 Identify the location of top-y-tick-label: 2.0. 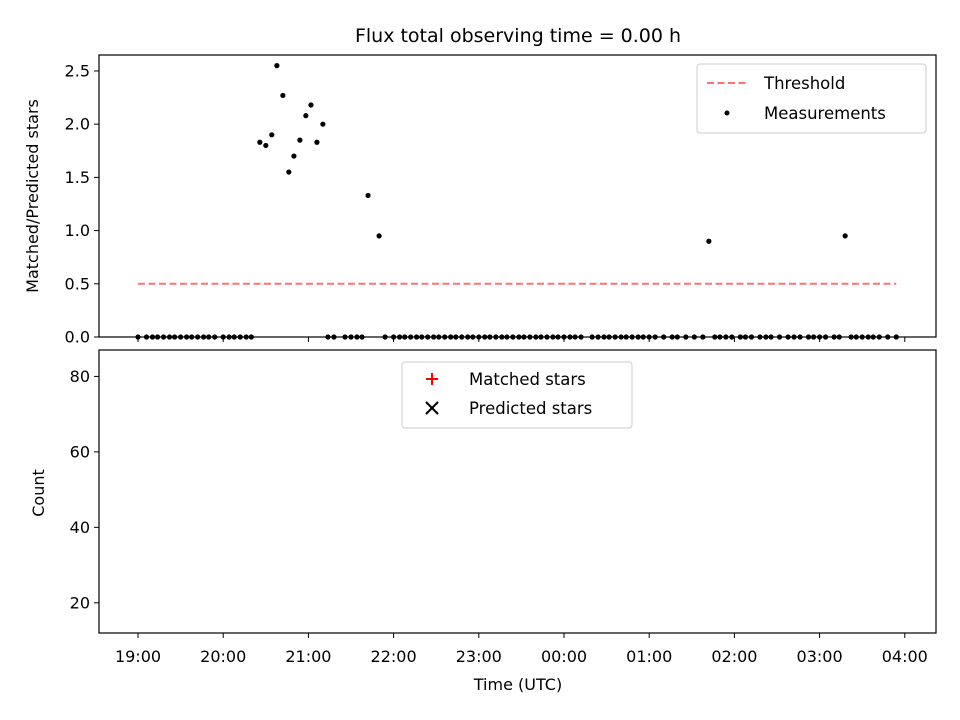
(77, 124).